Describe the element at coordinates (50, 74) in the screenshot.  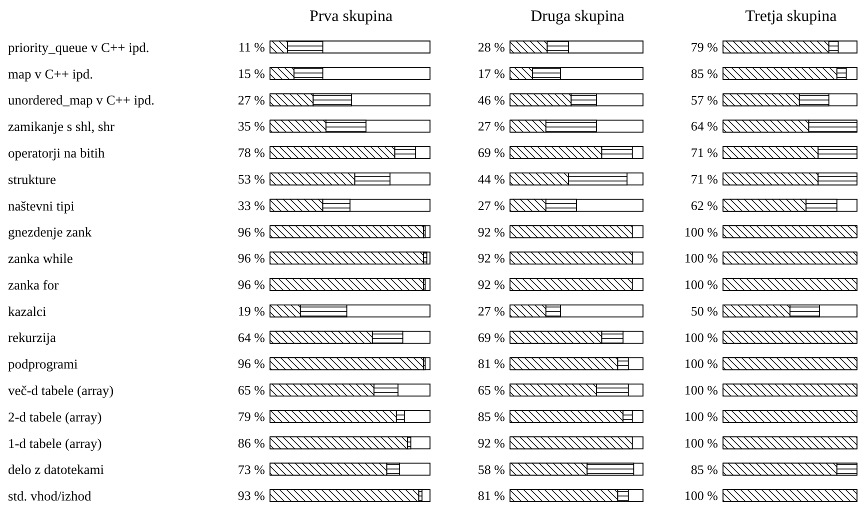
I see `y-tick-label: map v C++ ipd.` at that location.